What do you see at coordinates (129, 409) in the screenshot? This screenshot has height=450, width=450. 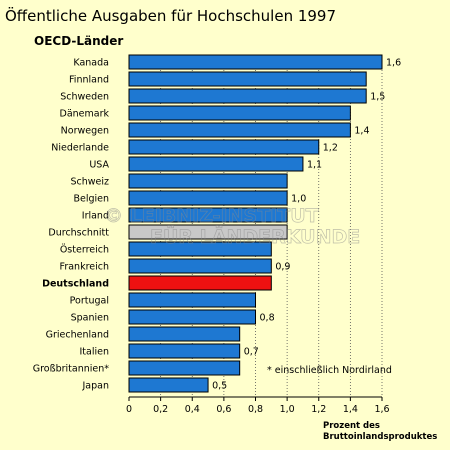 I see `tick-label-0: 0` at bounding box center [129, 409].